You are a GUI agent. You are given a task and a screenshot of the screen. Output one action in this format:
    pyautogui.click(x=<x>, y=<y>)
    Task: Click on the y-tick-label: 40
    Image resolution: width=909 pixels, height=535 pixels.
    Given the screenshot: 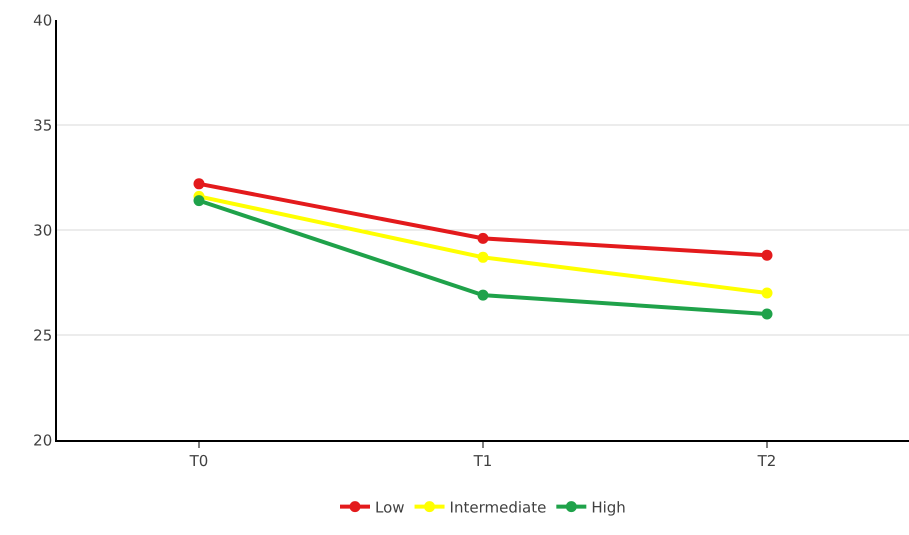 What is the action you would take?
    pyautogui.click(x=42, y=20)
    